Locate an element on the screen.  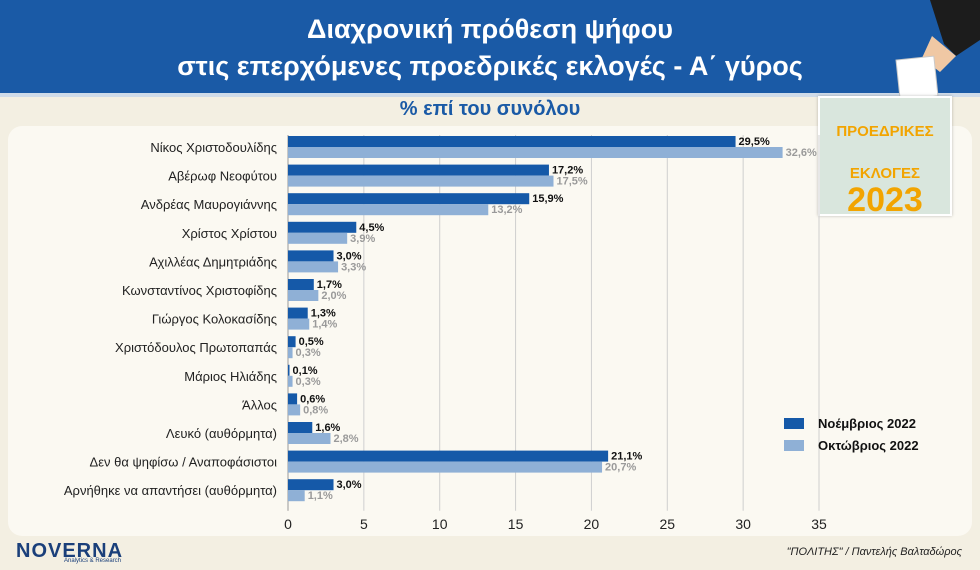
x-tick-label: 35 is located at coordinates (819, 524).